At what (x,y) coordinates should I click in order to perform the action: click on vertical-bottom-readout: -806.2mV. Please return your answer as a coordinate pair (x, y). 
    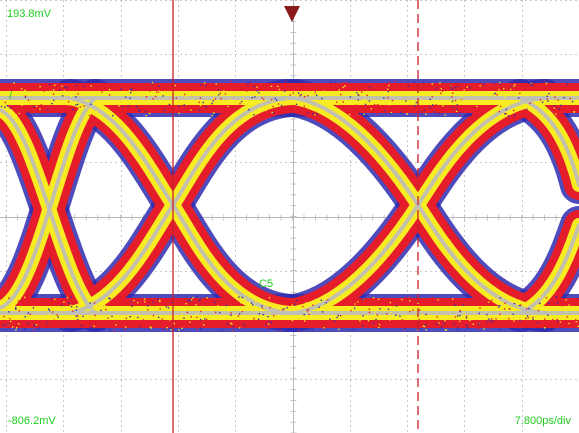
    Looking at the image, I should click on (32, 421).